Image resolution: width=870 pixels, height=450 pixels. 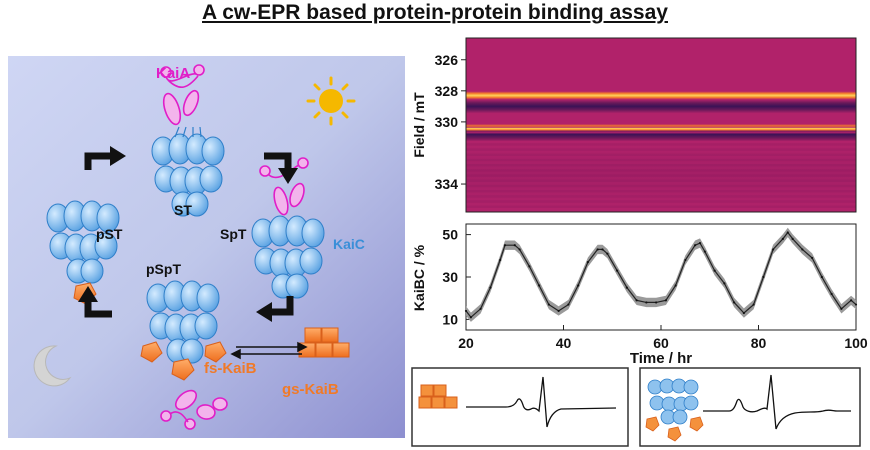 I want to click on gs-kaib-mini-icon, so click(x=438, y=396).